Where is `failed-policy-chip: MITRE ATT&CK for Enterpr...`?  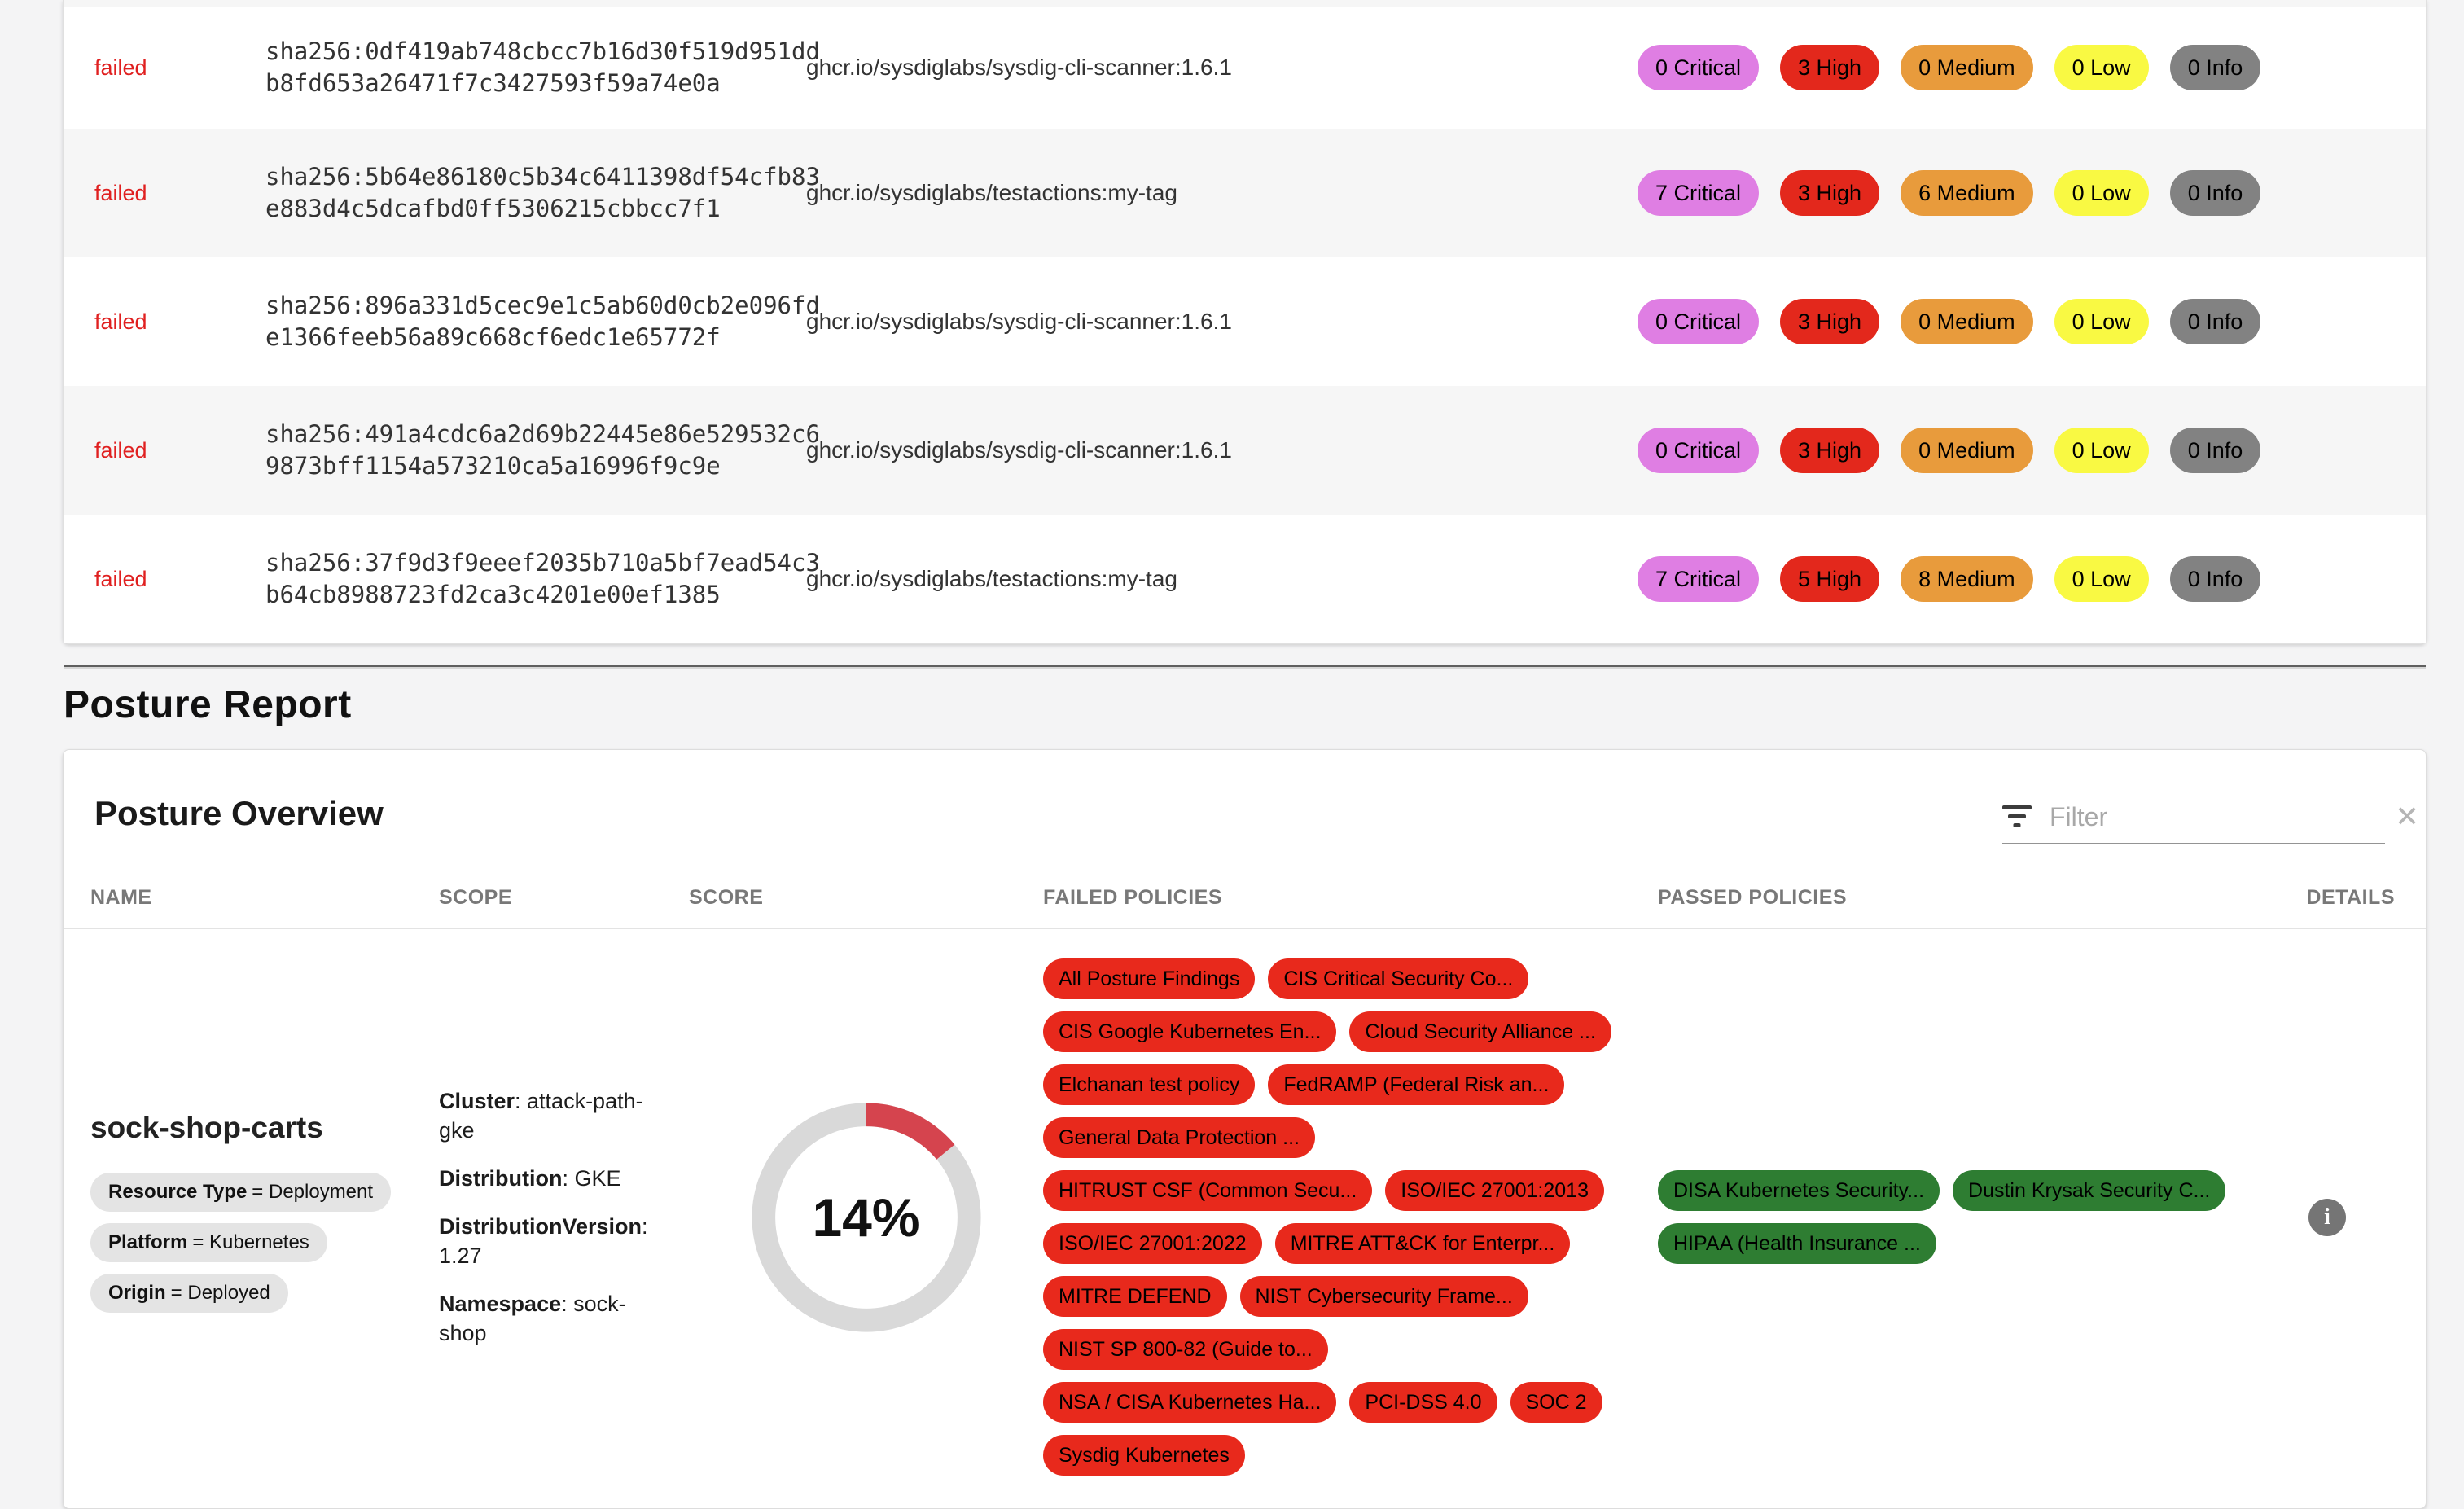
failed-policy-chip: MITRE ATT&CK for Enterpr... is located at coordinates (1422, 1243).